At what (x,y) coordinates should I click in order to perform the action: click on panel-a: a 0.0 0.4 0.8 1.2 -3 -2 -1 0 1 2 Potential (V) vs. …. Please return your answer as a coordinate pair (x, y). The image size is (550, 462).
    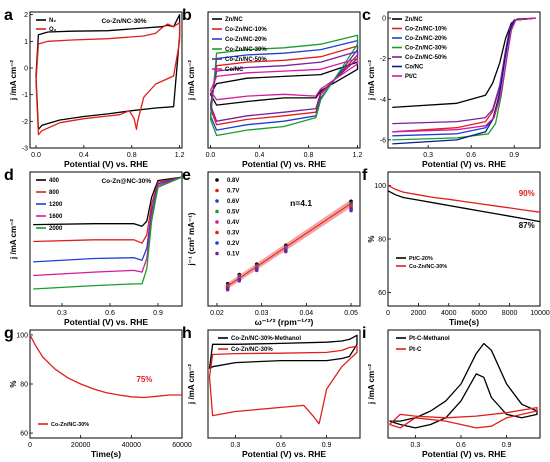
    Looking at the image, I should click on (94, 88).